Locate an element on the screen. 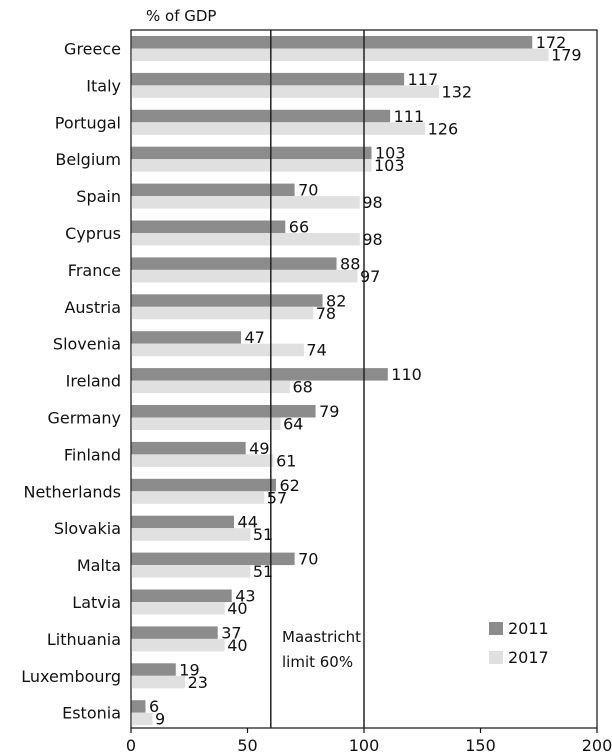 This screenshot has width=612, height=754. refline-label-line-2: limit 60% is located at coordinates (317, 662).